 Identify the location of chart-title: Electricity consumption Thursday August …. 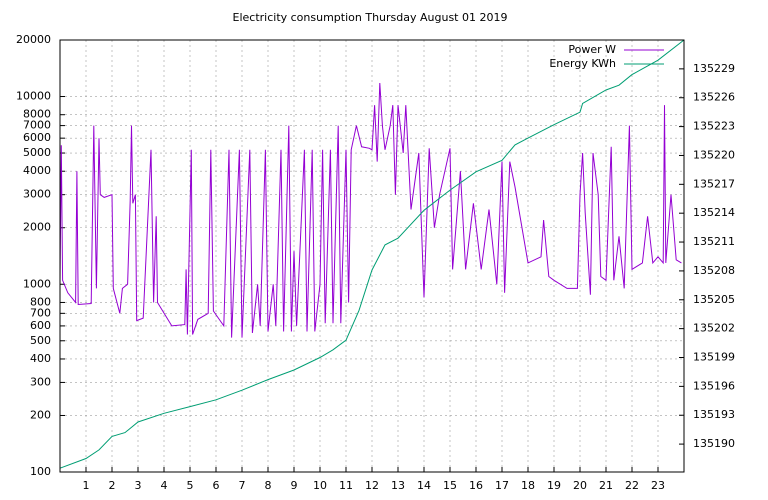
(370, 17).